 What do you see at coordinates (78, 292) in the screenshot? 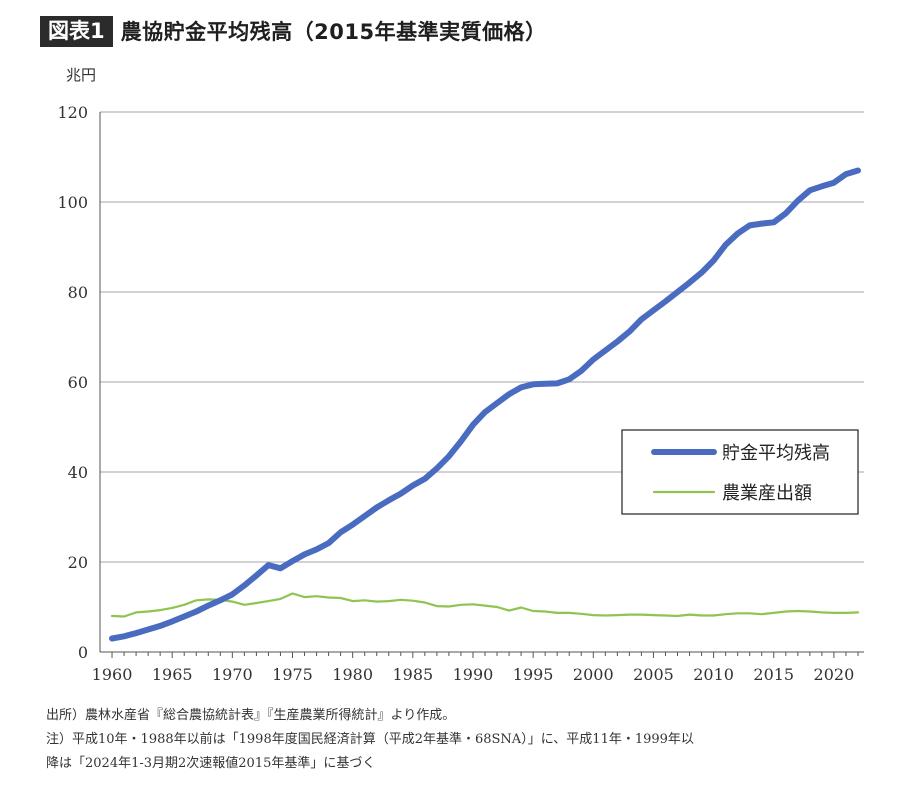
I see `y-tick-label: 80` at bounding box center [78, 292].